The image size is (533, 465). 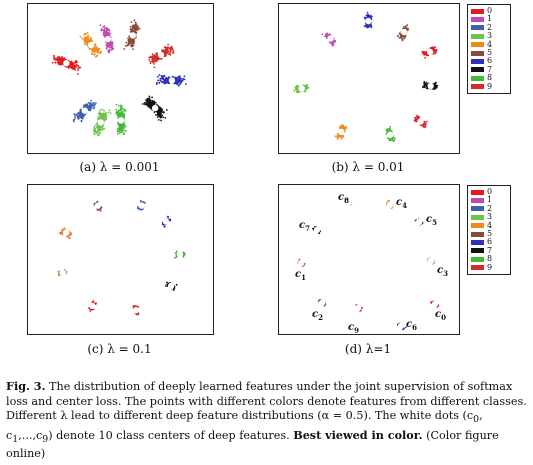 What do you see at coordinates (368, 264) in the screenshot?
I see `scatter-plot-d` at bounding box center [368, 264].